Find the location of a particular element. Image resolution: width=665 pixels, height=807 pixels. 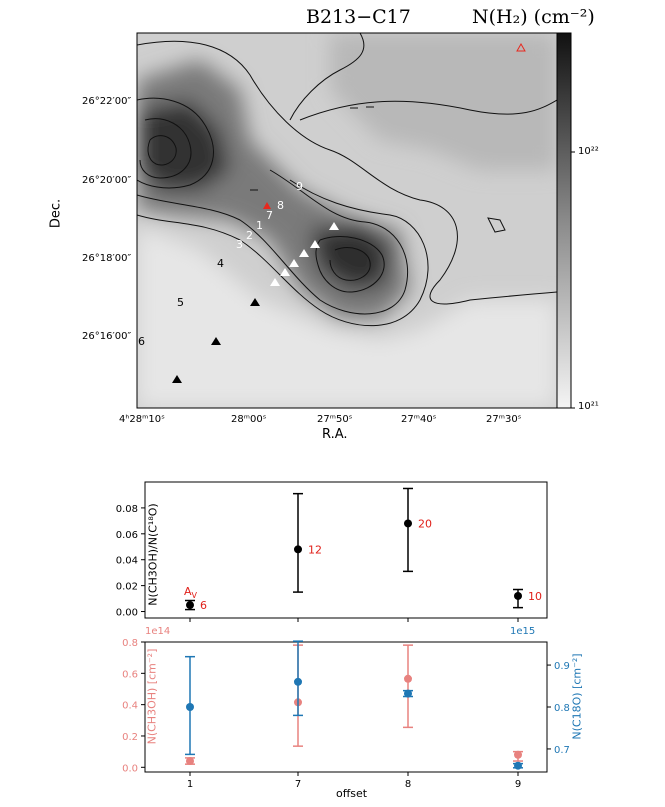

av-label: 12 is located at coordinates (315, 549).